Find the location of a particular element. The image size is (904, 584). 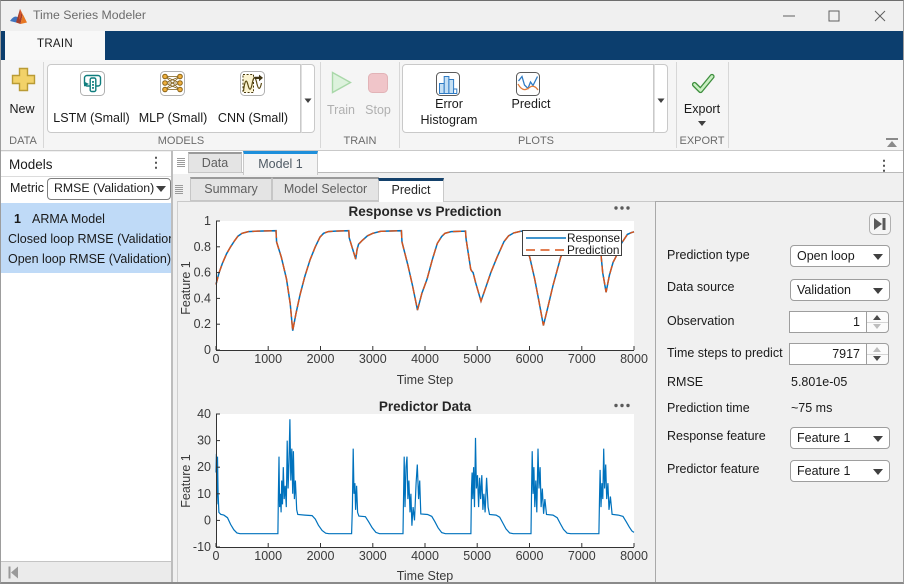

svg-text: -10 is located at coordinates (202, 547).